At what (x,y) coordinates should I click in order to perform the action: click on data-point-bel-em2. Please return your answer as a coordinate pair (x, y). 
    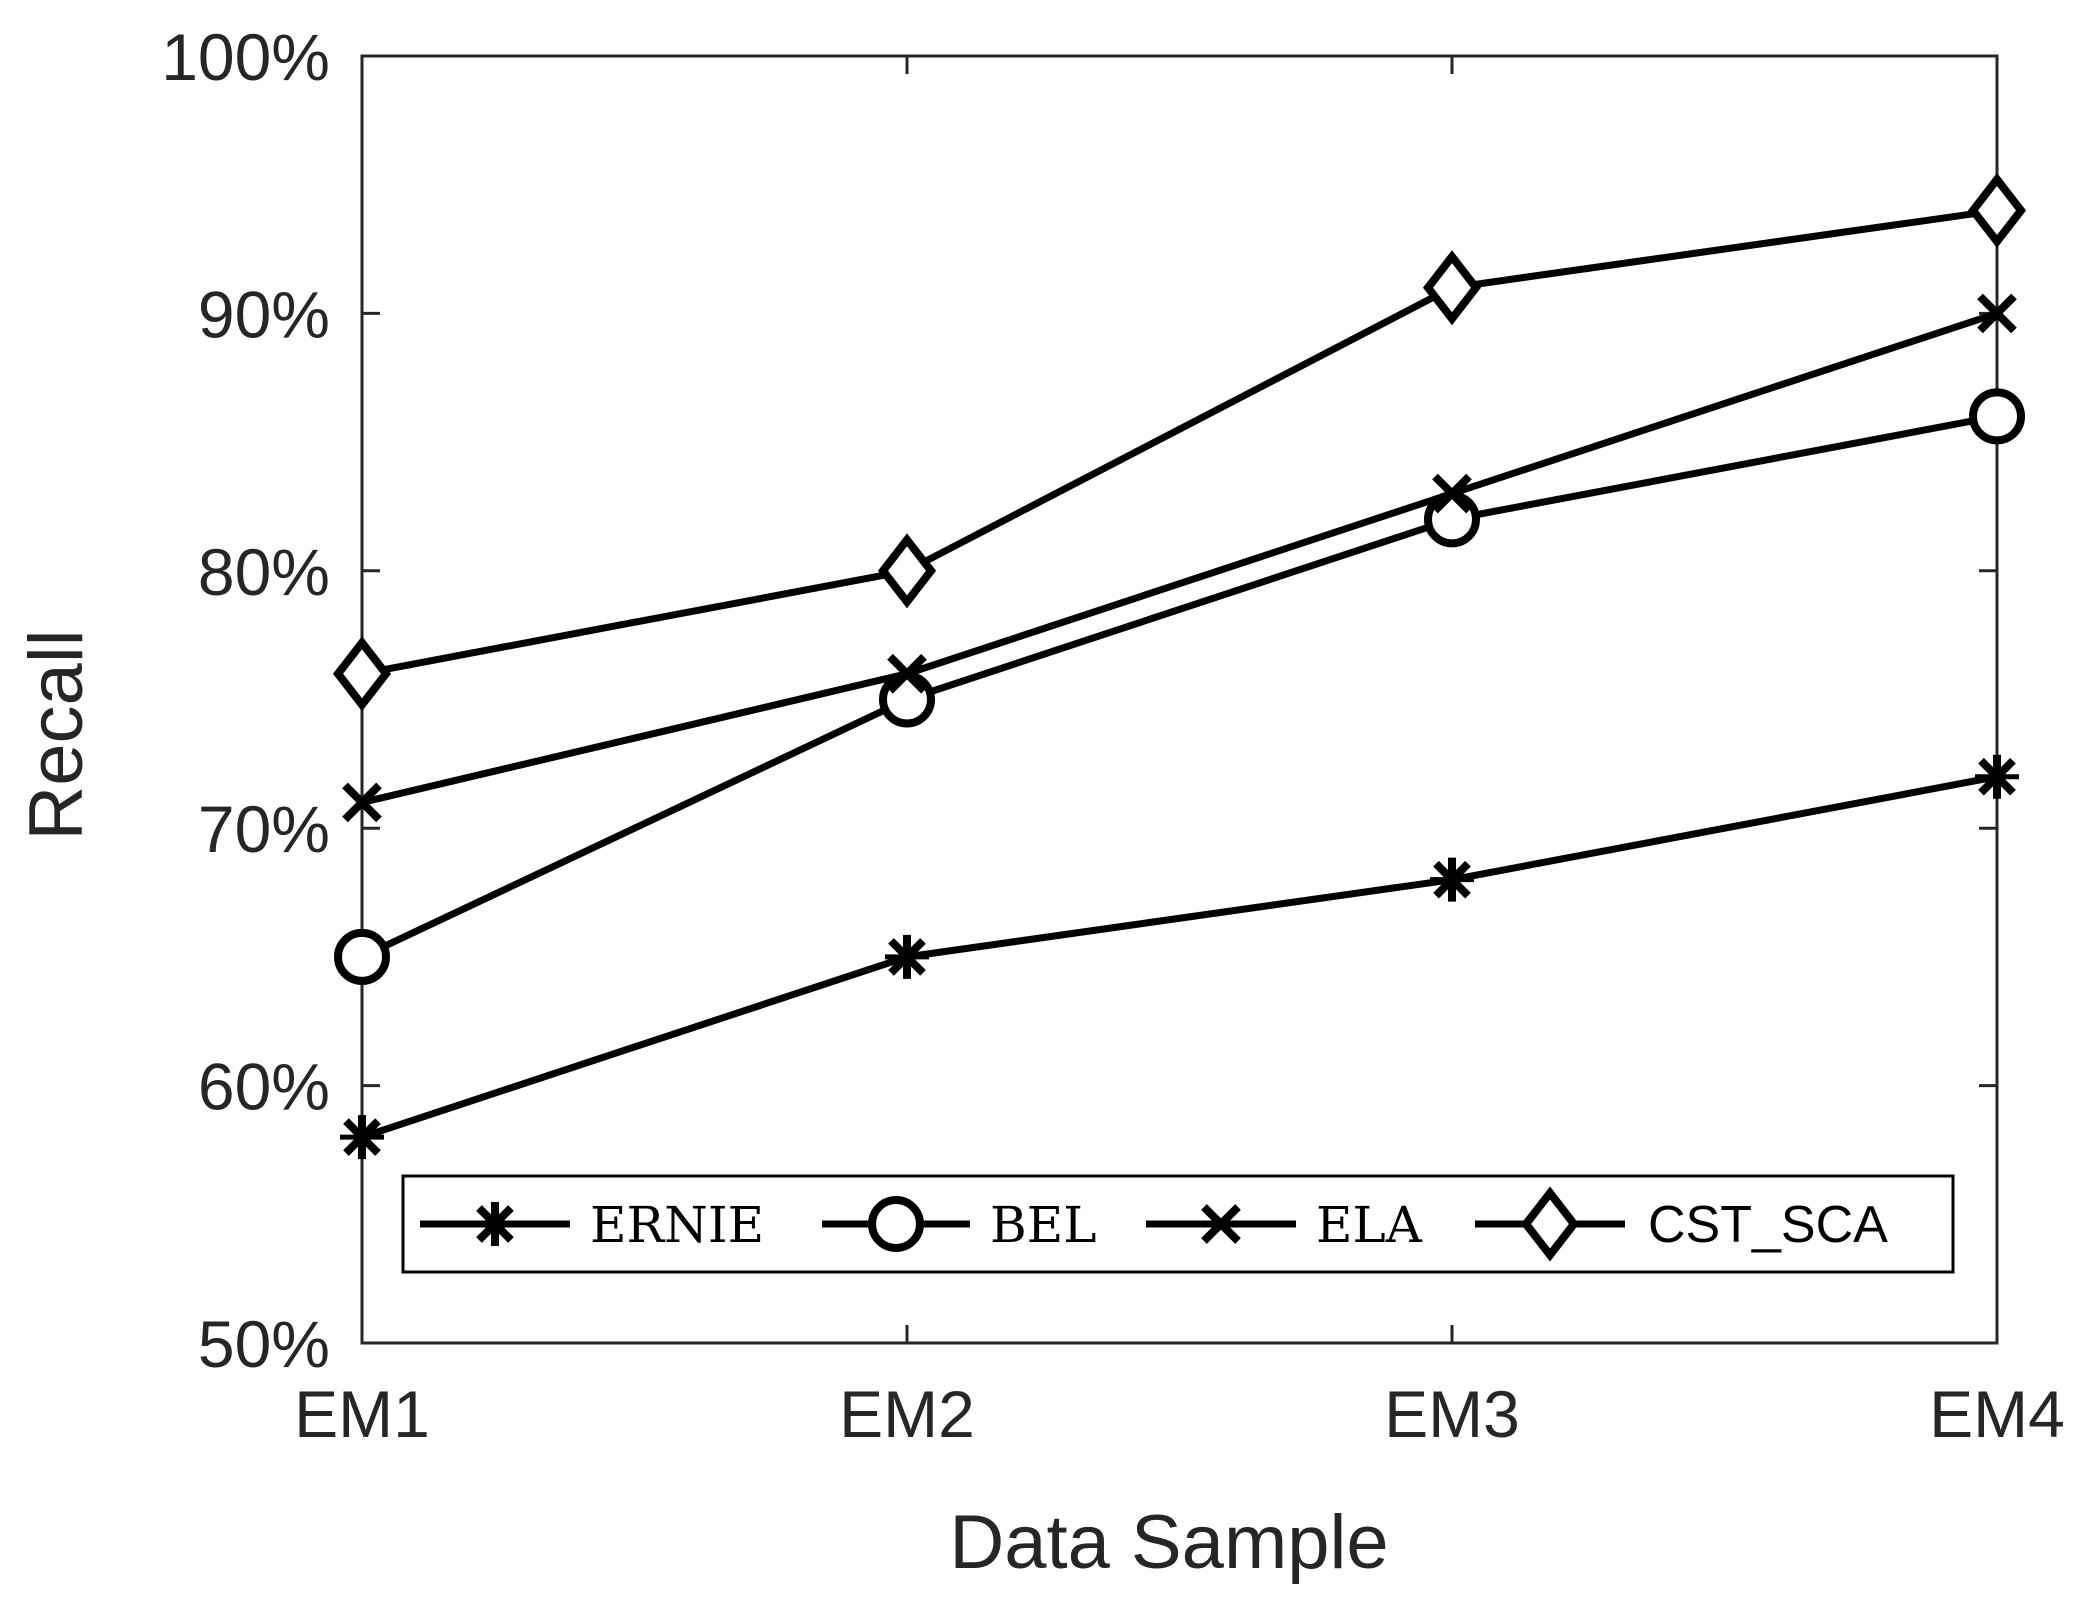
    Looking at the image, I should click on (907, 699).